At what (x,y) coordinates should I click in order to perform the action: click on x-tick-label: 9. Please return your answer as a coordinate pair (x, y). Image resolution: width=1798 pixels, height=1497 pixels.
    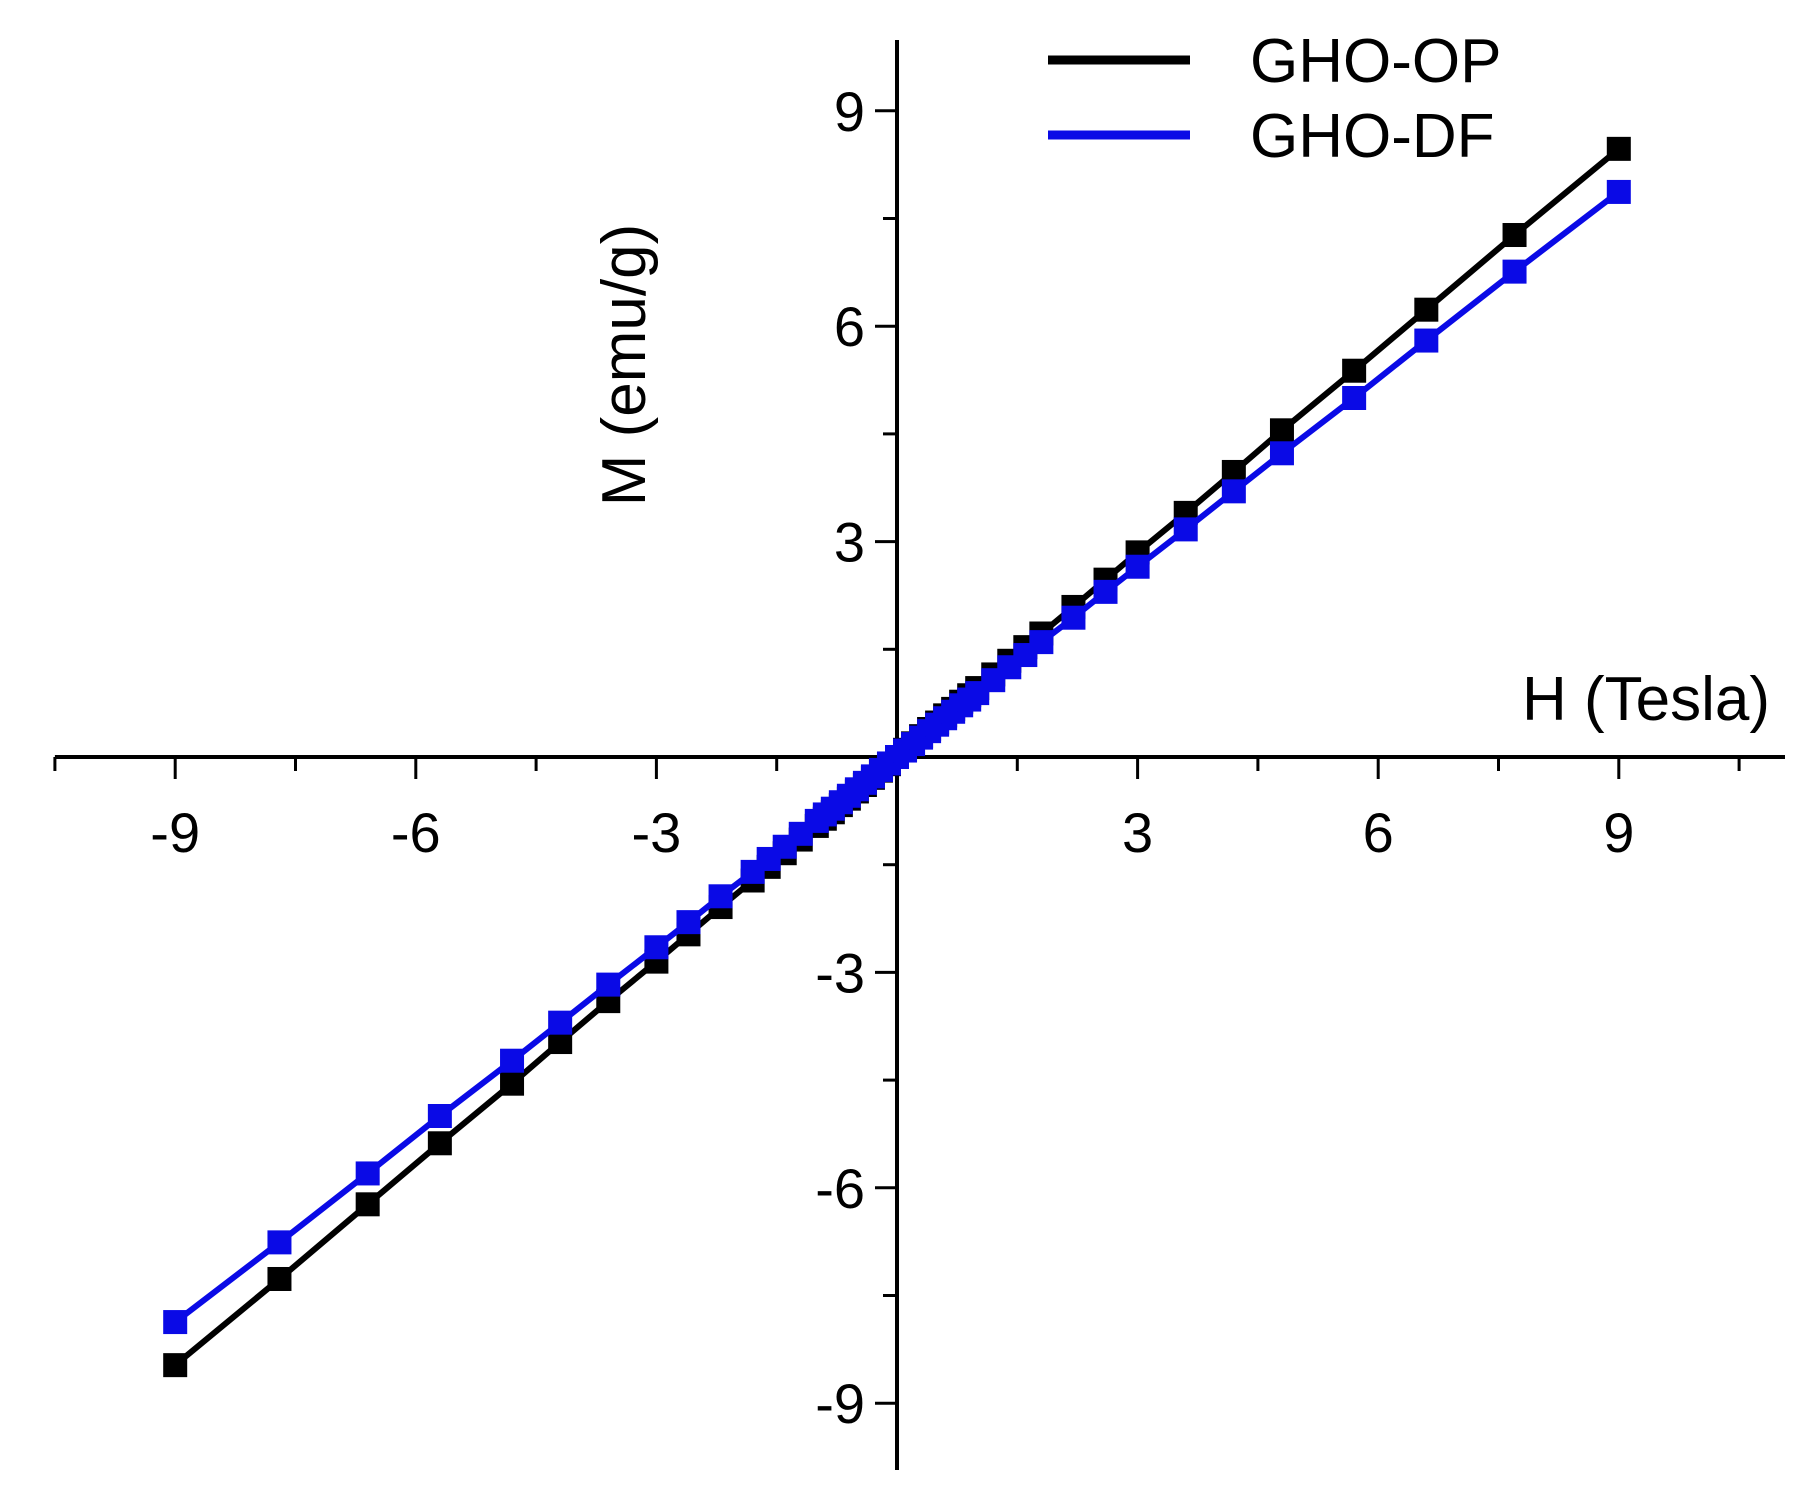
    Looking at the image, I should click on (1618, 832).